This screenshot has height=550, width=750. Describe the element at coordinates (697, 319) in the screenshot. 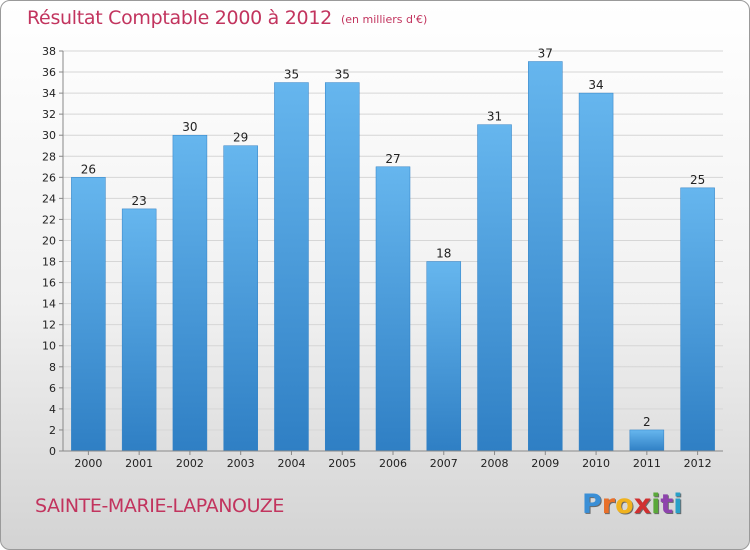

I see `bar-2012` at that location.